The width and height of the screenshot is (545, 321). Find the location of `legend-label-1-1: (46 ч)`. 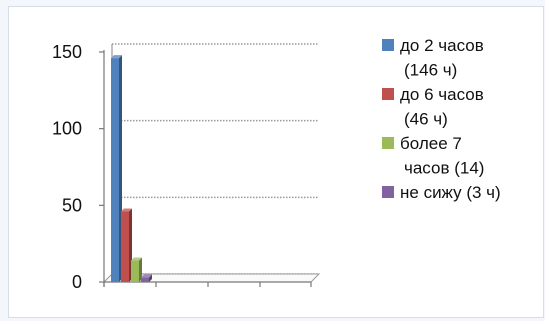

legend-label-1-1: (46 ч) is located at coordinates (426, 119).